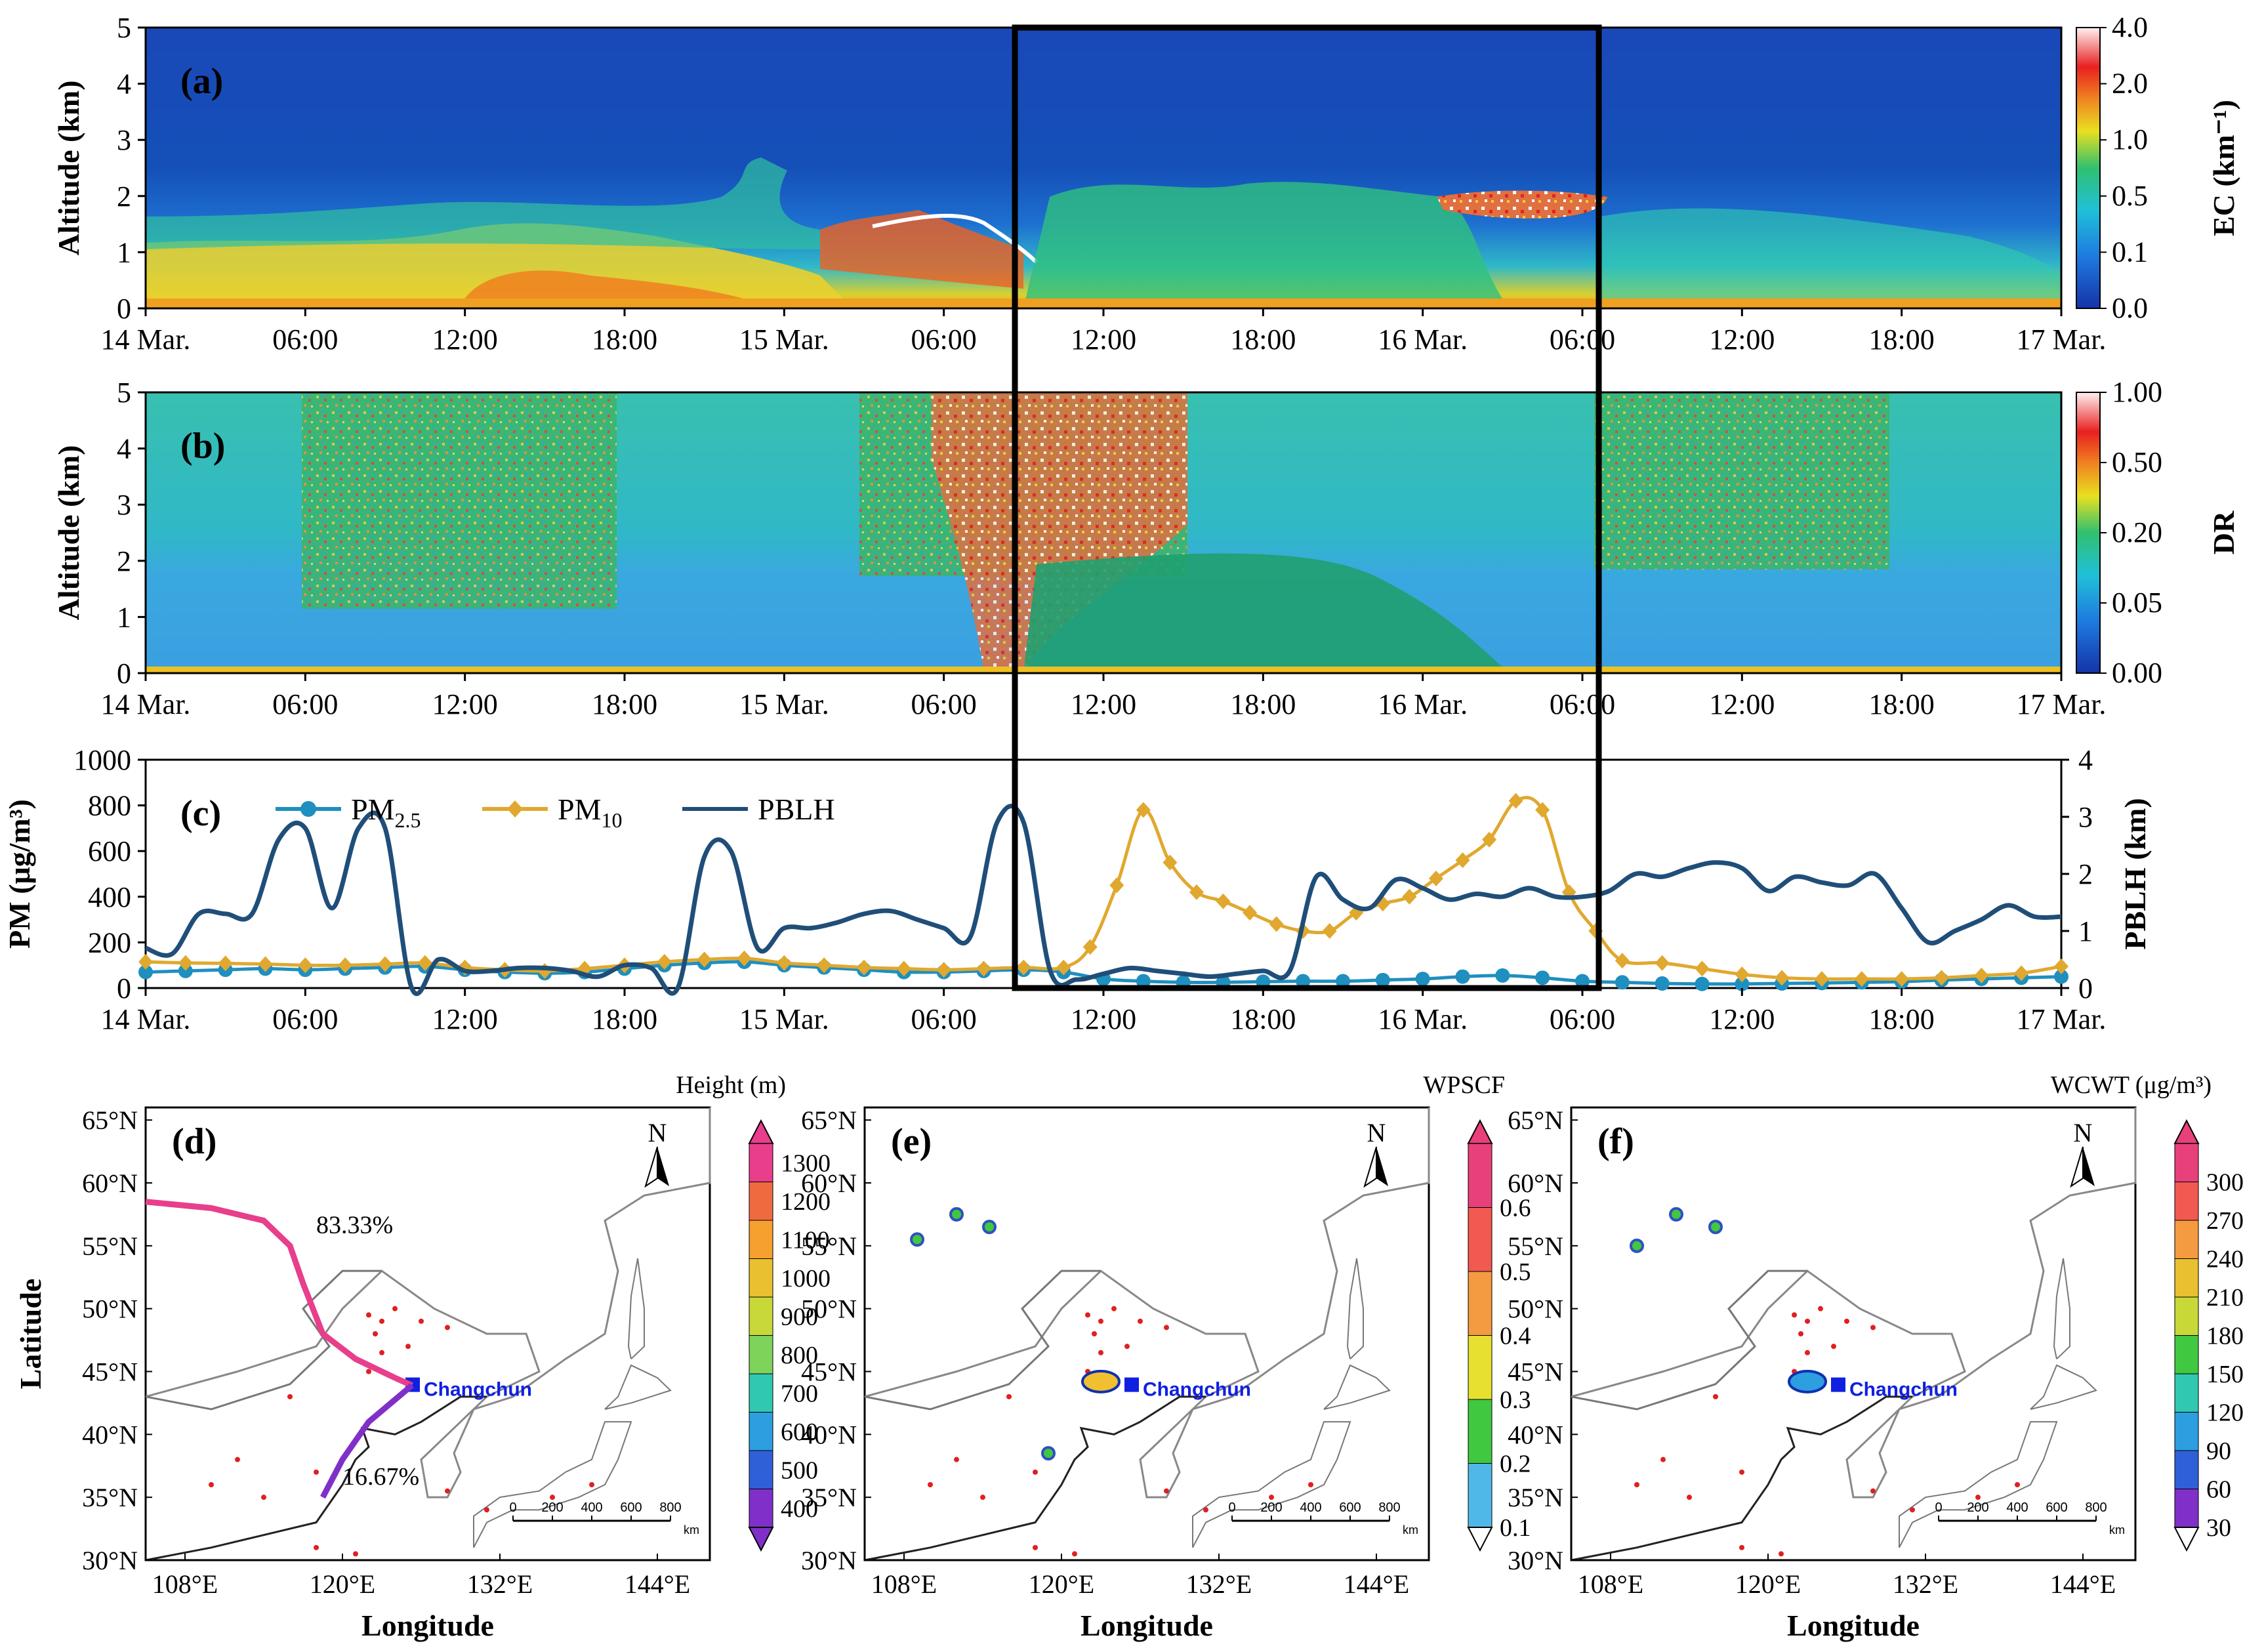 Image resolution: width=2264 pixels, height=1652 pixels. I want to click on lon-tick-label: 120°E, so click(1062, 1584).